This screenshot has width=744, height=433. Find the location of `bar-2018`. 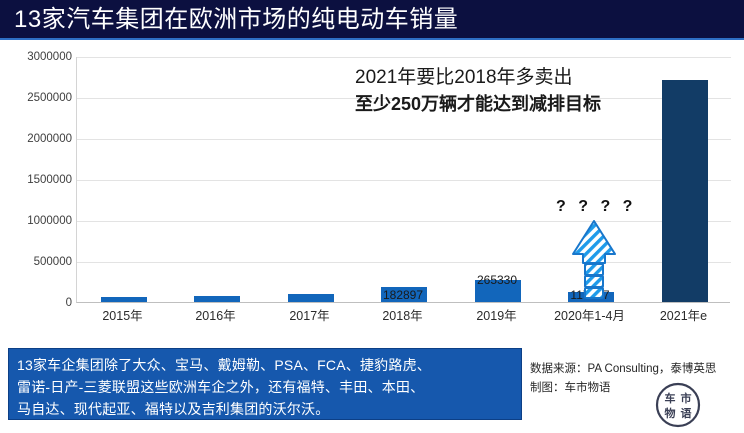

bar-2018 is located at coordinates (404, 294).